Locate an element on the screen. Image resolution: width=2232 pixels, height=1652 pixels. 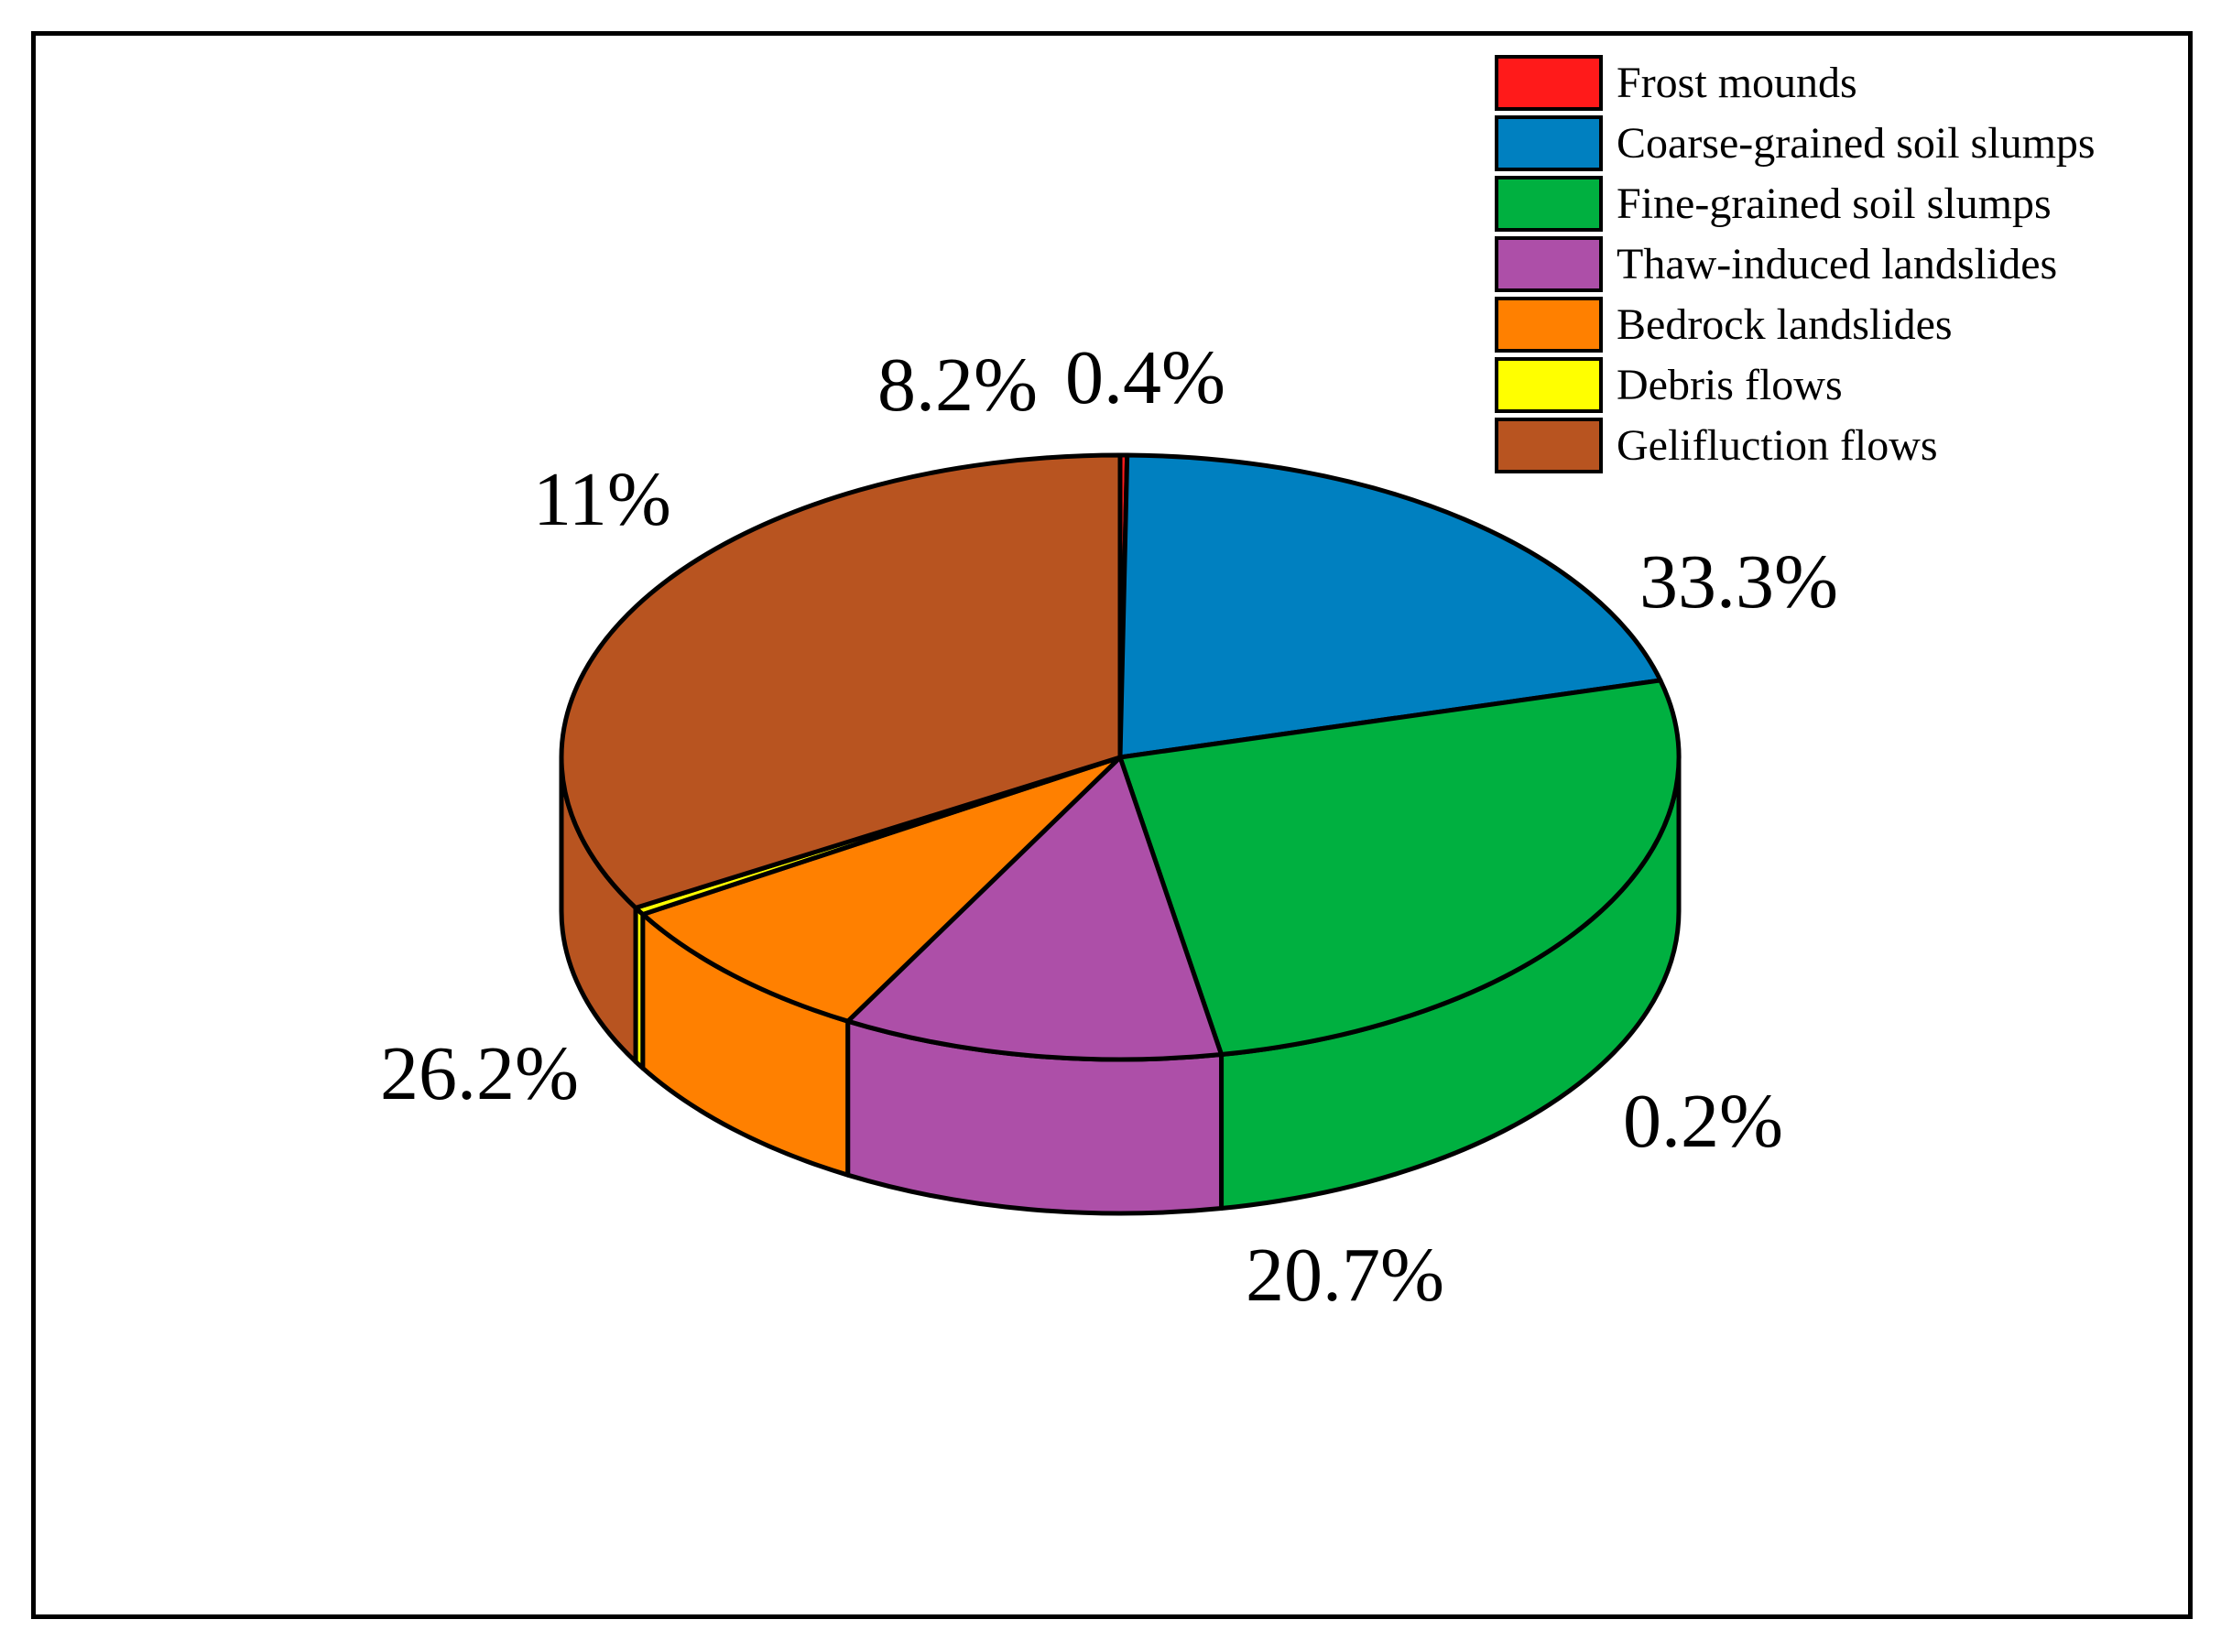
legend-label-debris-flows: Debris flows is located at coordinates (1730, 385).